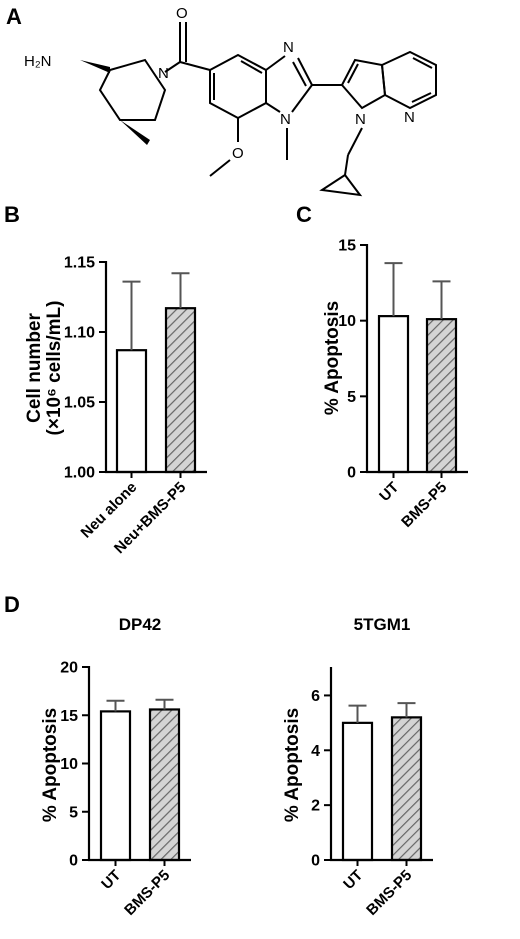 The image size is (520, 939). What do you see at coordinates (69, 668) in the screenshot?
I see `y-tick-label: 20` at bounding box center [69, 668].